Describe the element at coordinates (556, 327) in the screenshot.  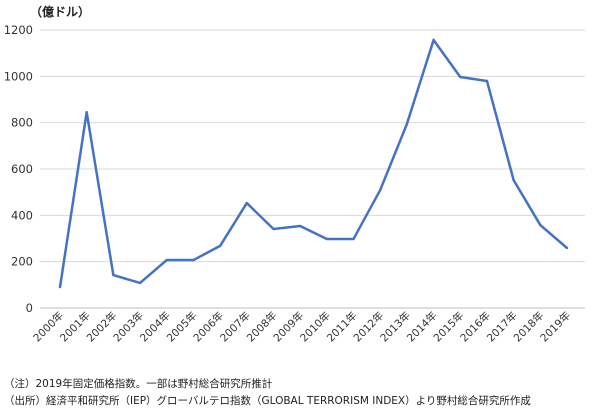
I see `x-tick-label: 2019年` at that location.